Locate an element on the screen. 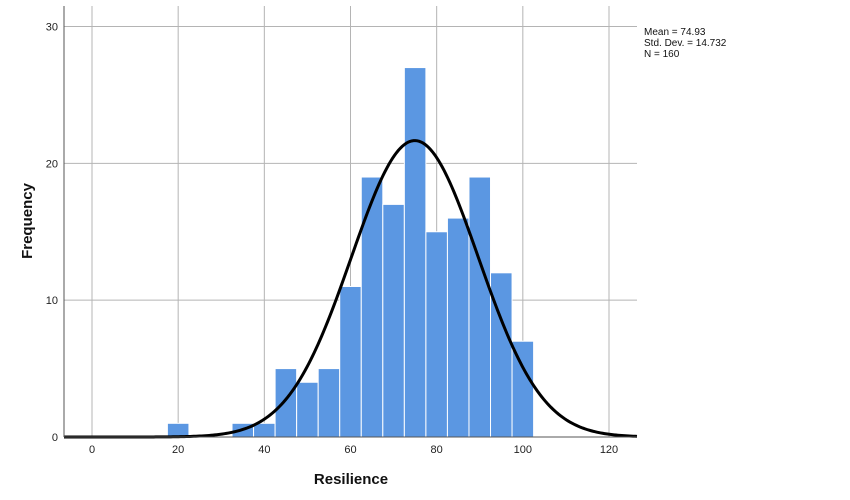 This screenshot has width=850, height=500. y-tick-label: 20 is located at coordinates (52, 164).